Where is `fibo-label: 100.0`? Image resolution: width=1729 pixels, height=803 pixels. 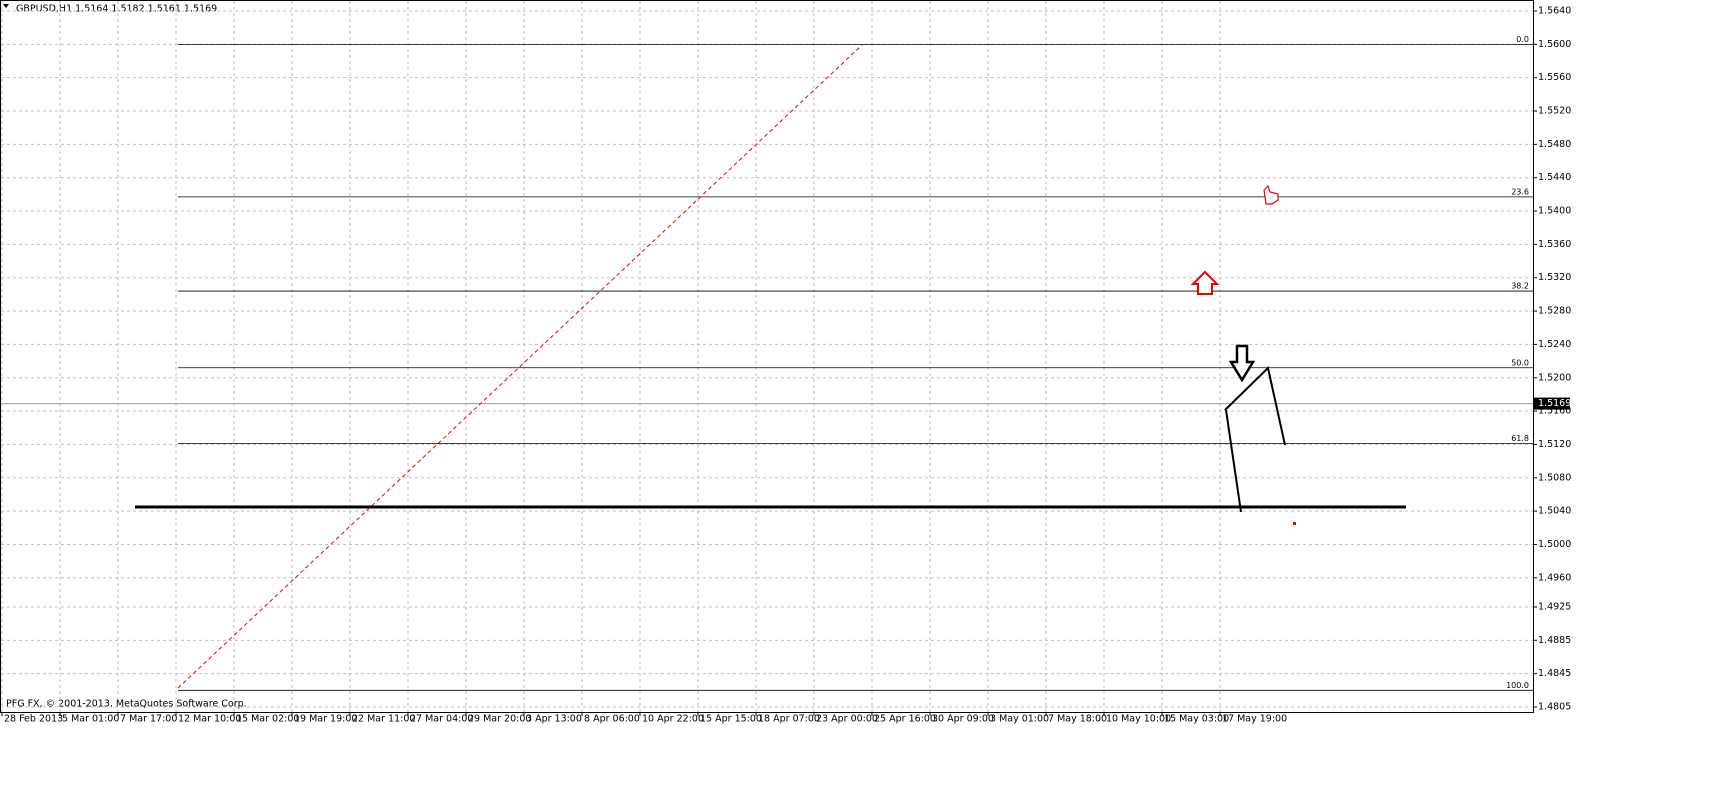
fibo-label: 100.0 is located at coordinates (1517, 685).